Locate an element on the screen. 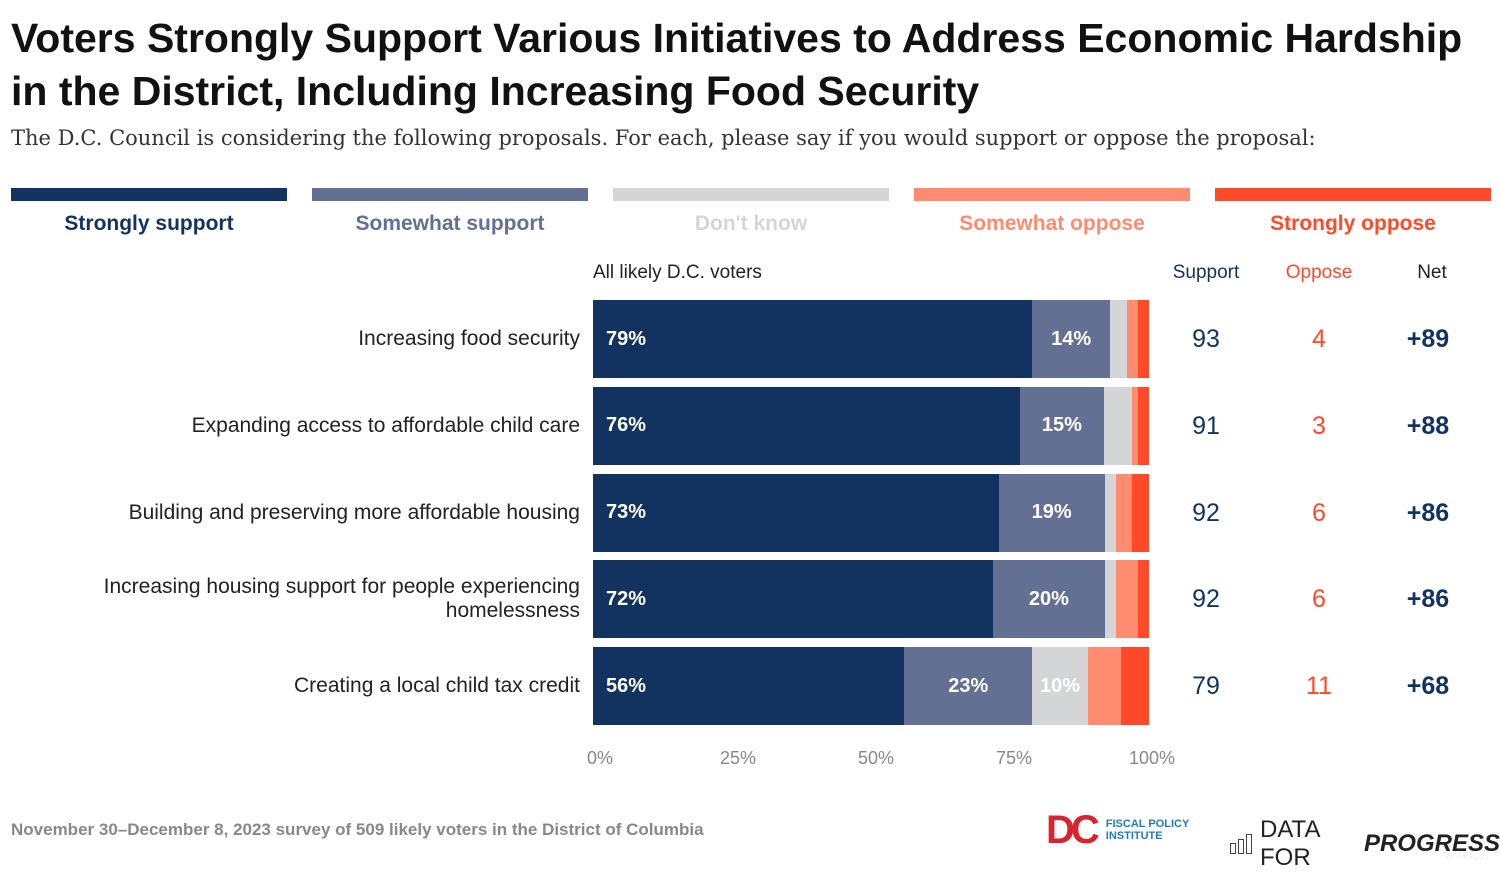 The height and width of the screenshot is (872, 1500). legend-item: Strongly support is located at coordinates (149, 212).